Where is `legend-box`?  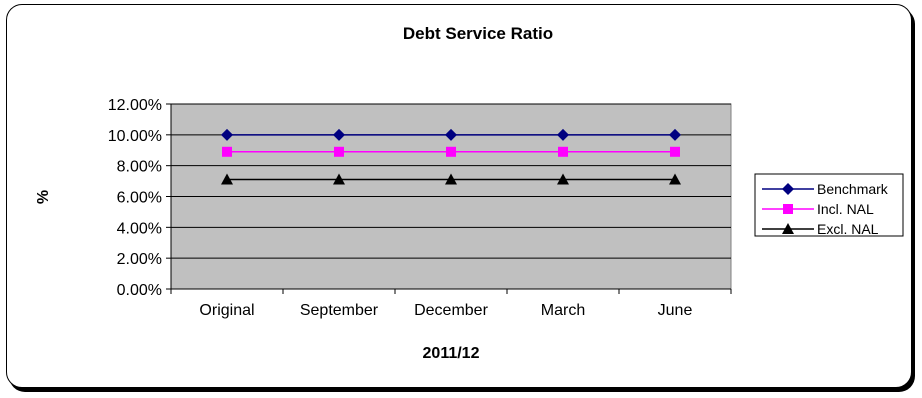
legend-box is located at coordinates (829, 205).